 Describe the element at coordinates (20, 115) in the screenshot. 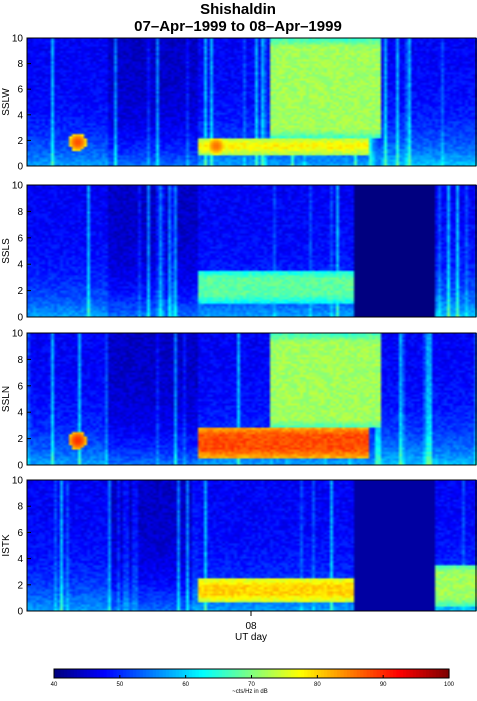

I see `y-tick-label: 4` at that location.